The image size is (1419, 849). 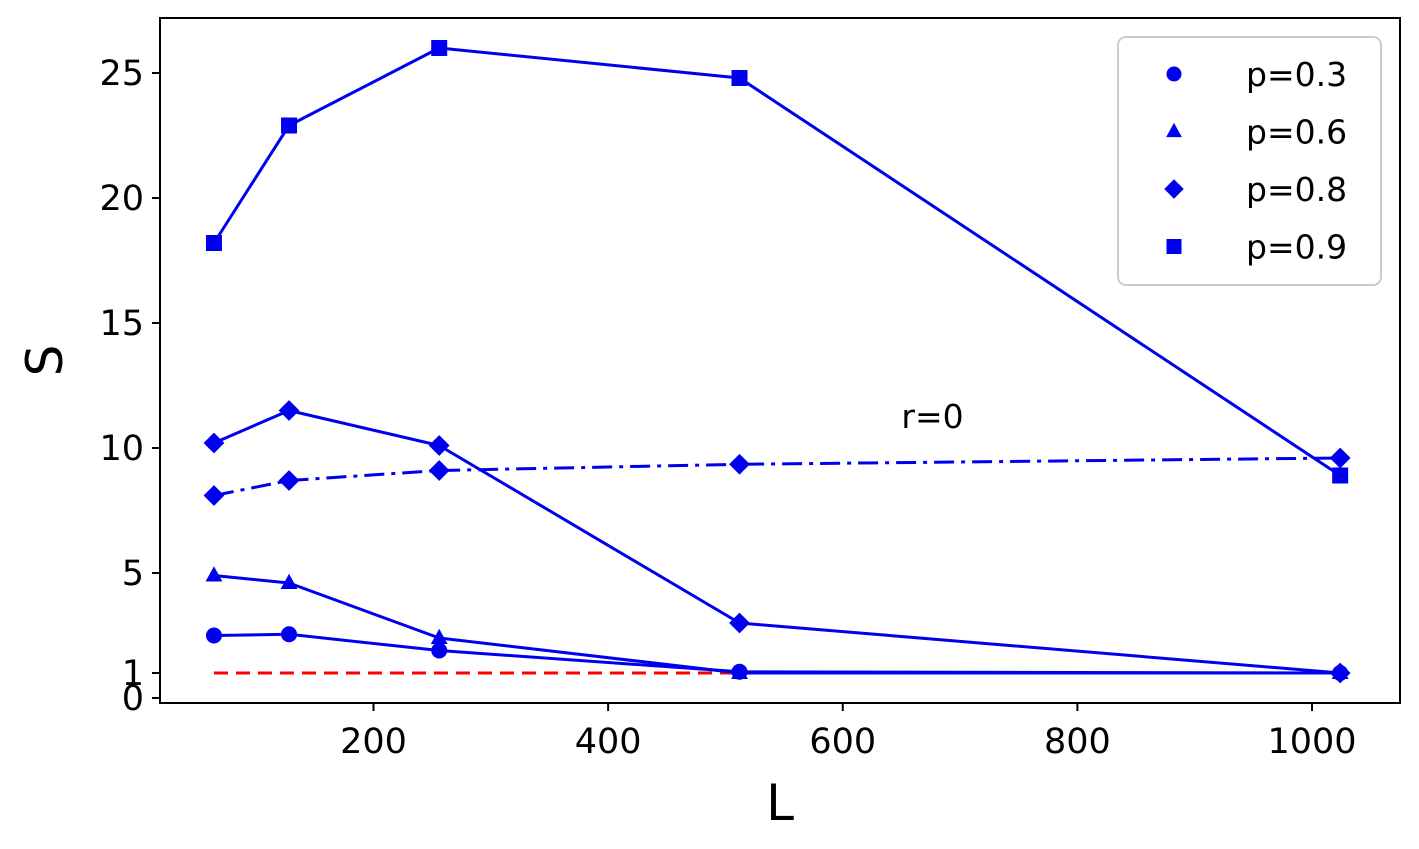 What do you see at coordinates (133, 674) in the screenshot?
I see `y-tick-label: 1` at bounding box center [133, 674].